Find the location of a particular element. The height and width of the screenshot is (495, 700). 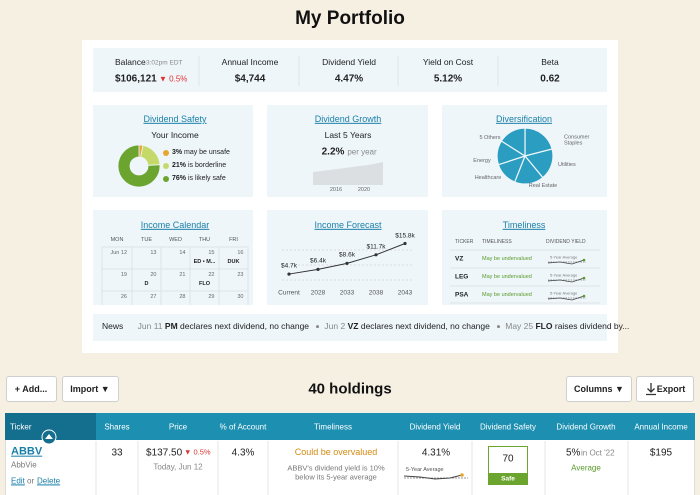

calendar-grid is located at coordinates (175, 275).